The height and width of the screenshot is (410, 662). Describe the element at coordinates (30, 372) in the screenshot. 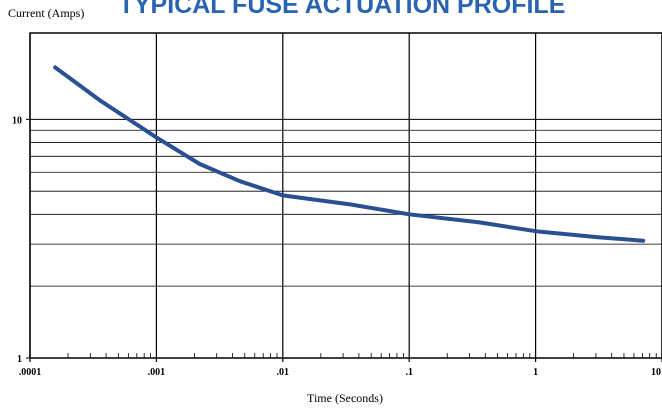

I see `x-tick-label: .0001` at that location.